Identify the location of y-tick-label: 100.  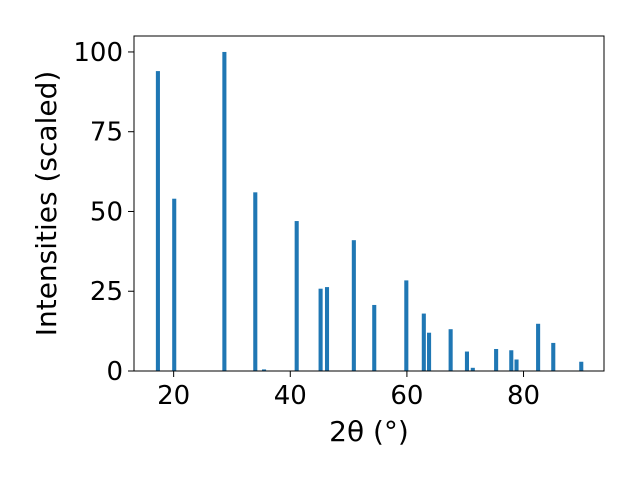
(98, 53).